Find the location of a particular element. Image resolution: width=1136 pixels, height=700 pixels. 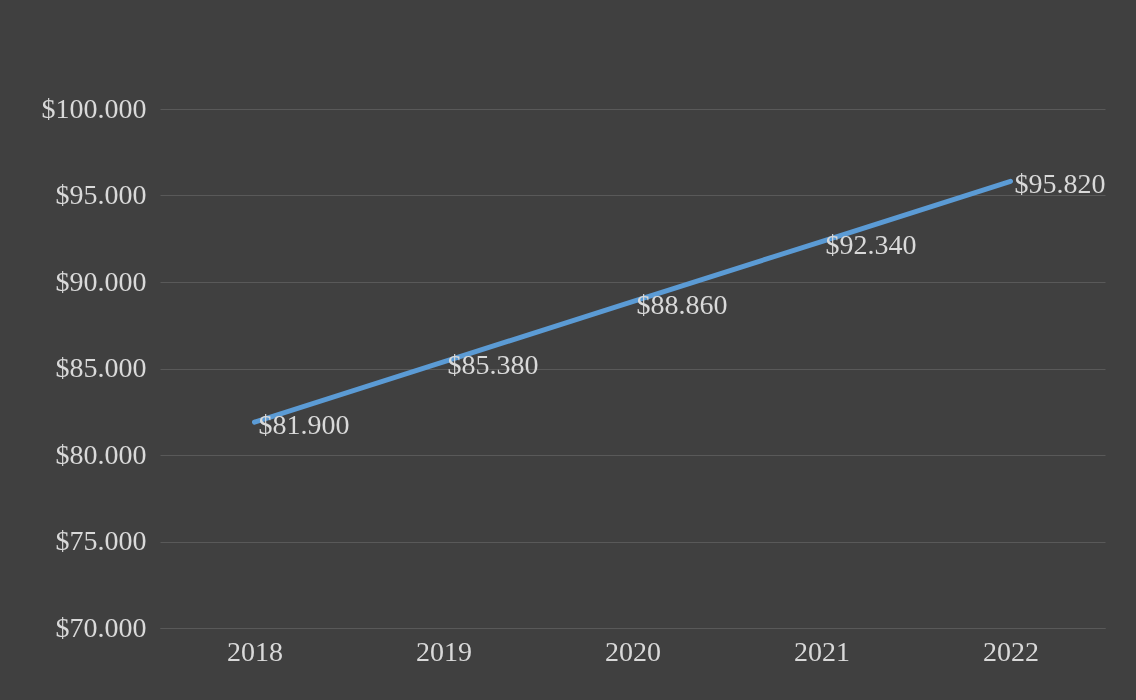

x-tick-label: 2019 is located at coordinates (444, 651).